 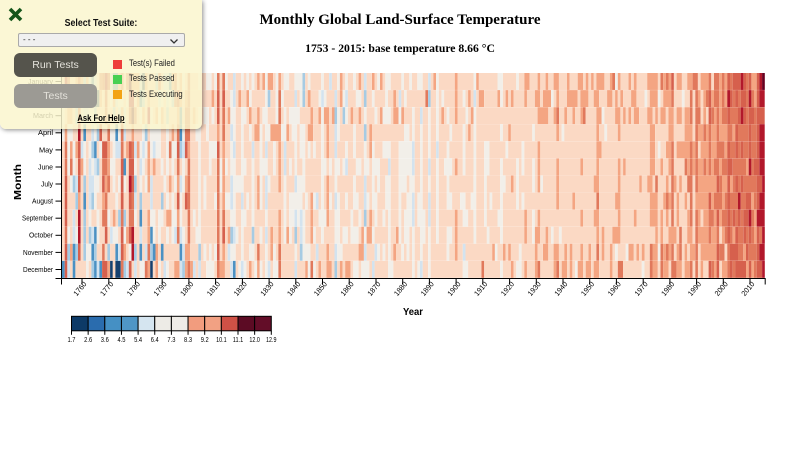 I want to click on svg-text: 1810, so click(x=213, y=289).